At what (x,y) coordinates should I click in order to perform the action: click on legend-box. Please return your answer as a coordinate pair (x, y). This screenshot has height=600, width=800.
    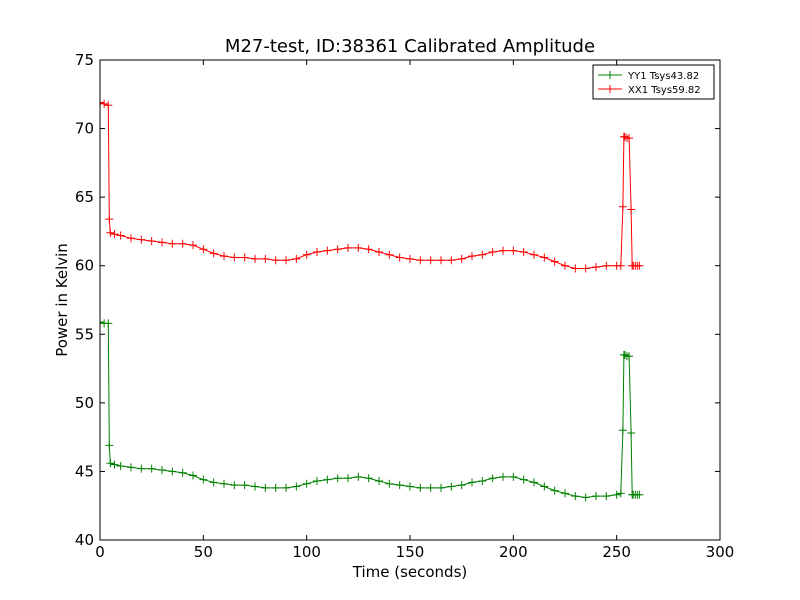
    Looking at the image, I should click on (653, 82).